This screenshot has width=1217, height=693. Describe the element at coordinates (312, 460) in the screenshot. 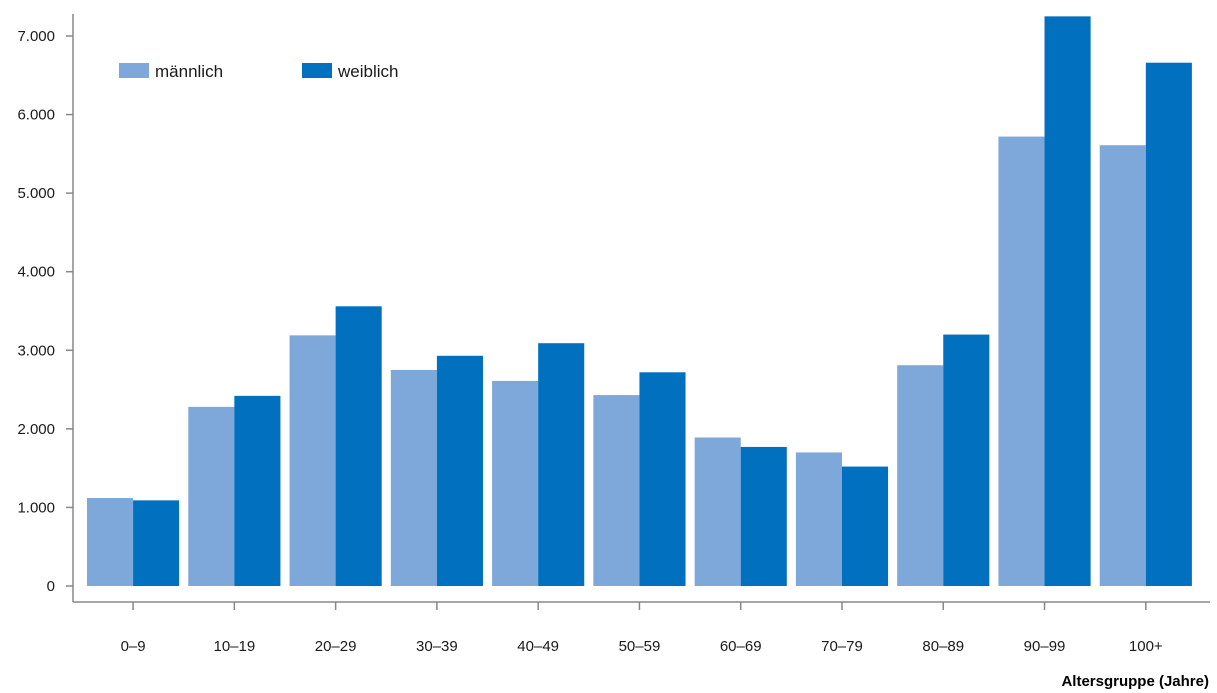

I see `bar-männlich-2` at that location.